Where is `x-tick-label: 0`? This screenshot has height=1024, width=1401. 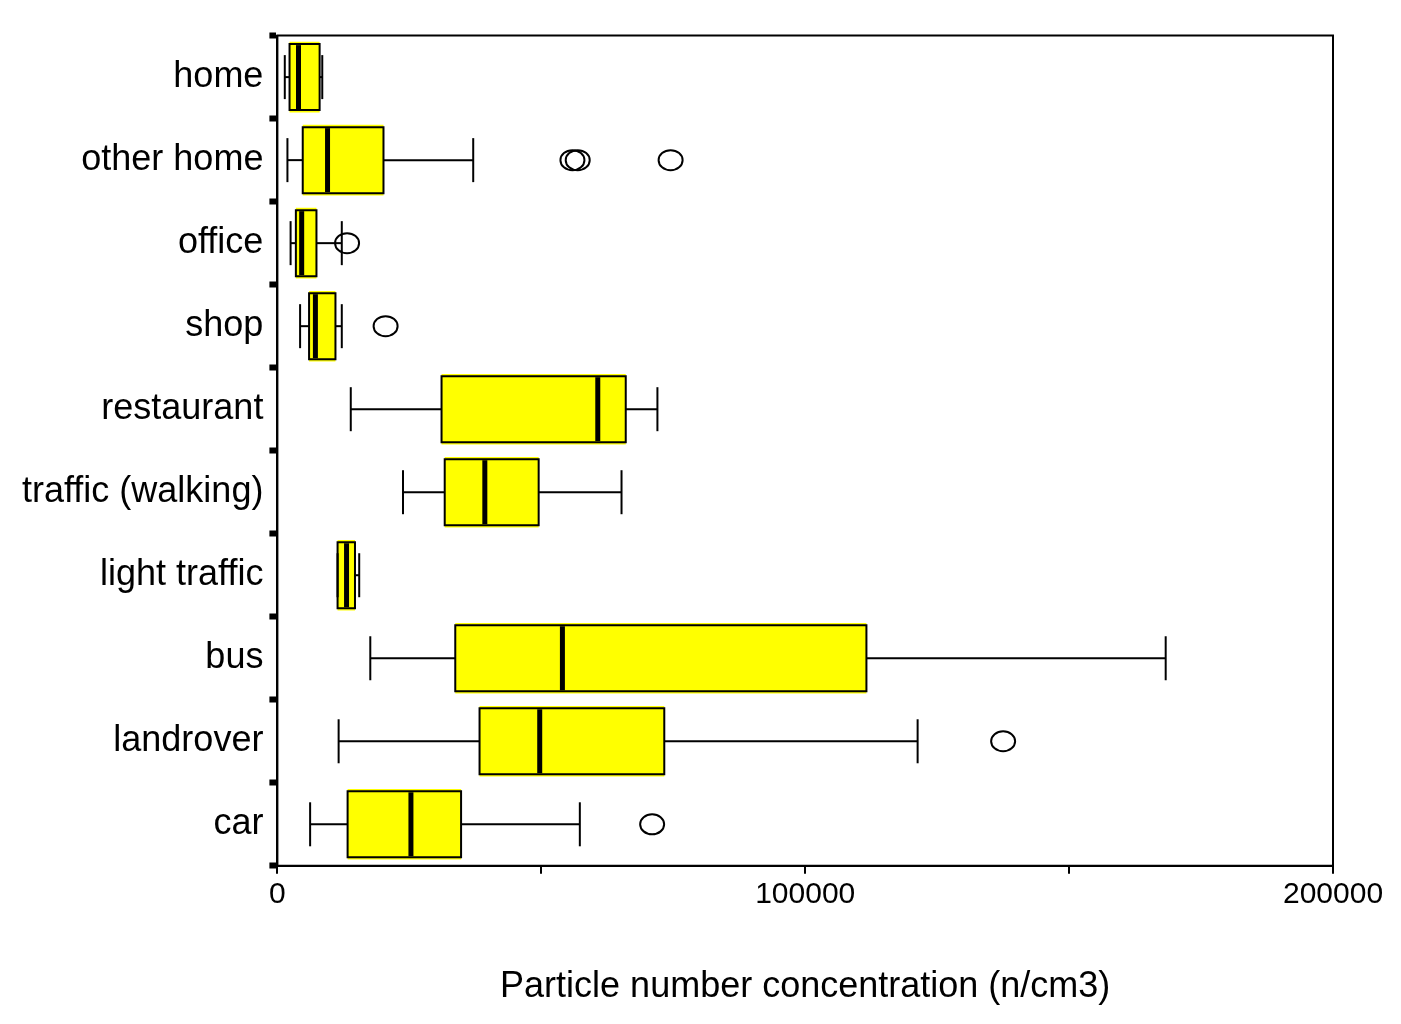 x-tick-label: 0 is located at coordinates (277, 893).